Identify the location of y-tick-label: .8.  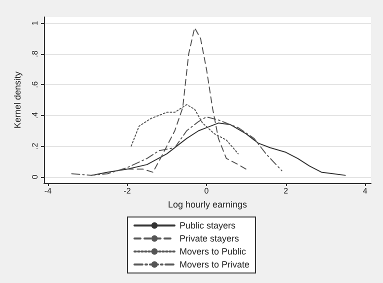
(35, 54).